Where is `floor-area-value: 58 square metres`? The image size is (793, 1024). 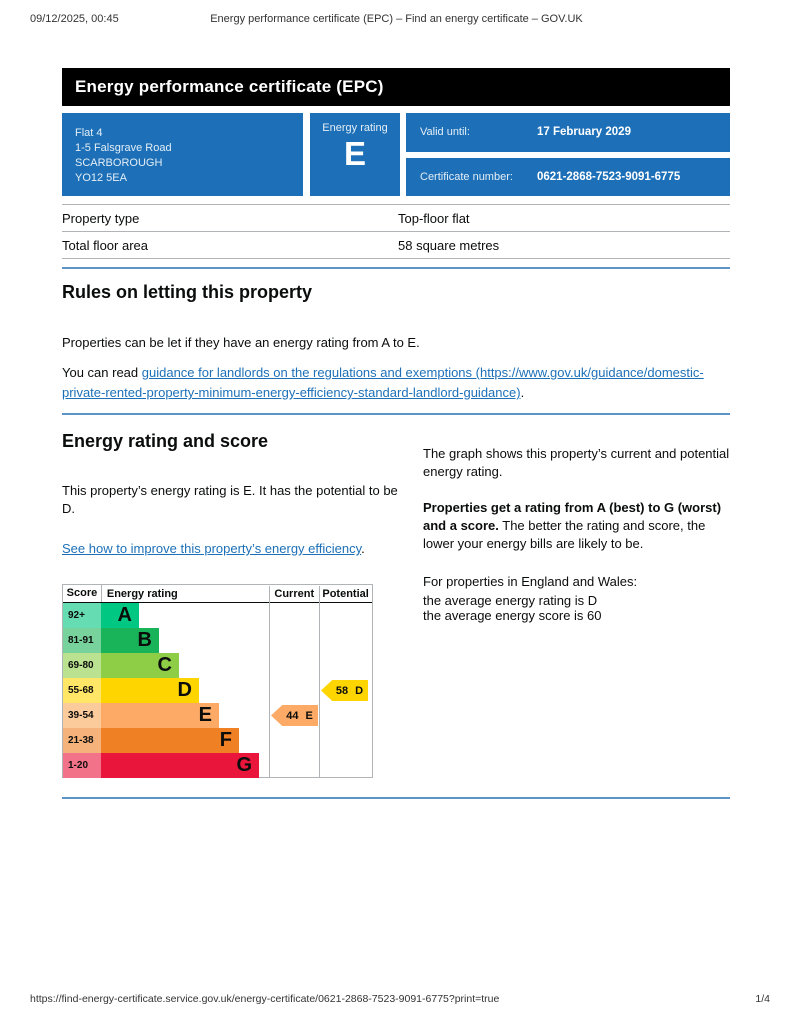
floor-area-value: 58 square metres is located at coordinates (449, 245).